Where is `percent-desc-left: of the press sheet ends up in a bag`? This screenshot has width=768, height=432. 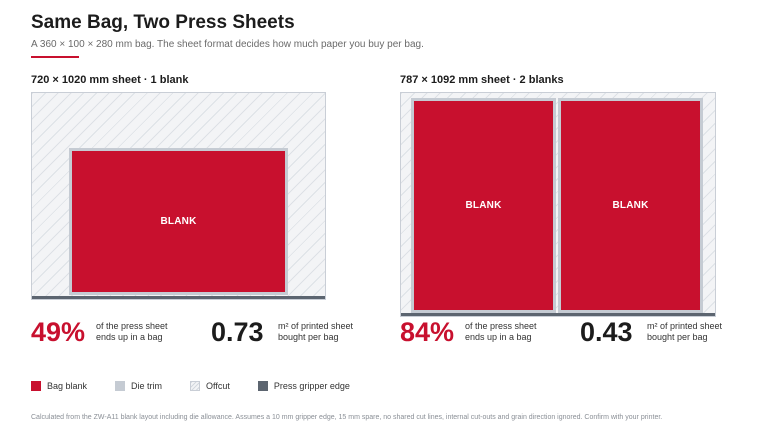 percent-desc-left: of the press sheet ends up in a bag is located at coordinates (132, 331).